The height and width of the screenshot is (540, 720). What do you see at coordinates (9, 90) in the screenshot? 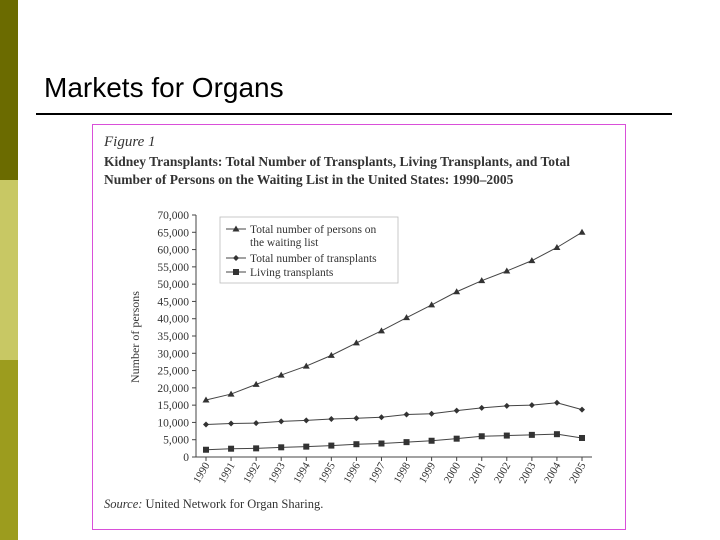
I see `accent-bar-dark` at bounding box center [9, 90].